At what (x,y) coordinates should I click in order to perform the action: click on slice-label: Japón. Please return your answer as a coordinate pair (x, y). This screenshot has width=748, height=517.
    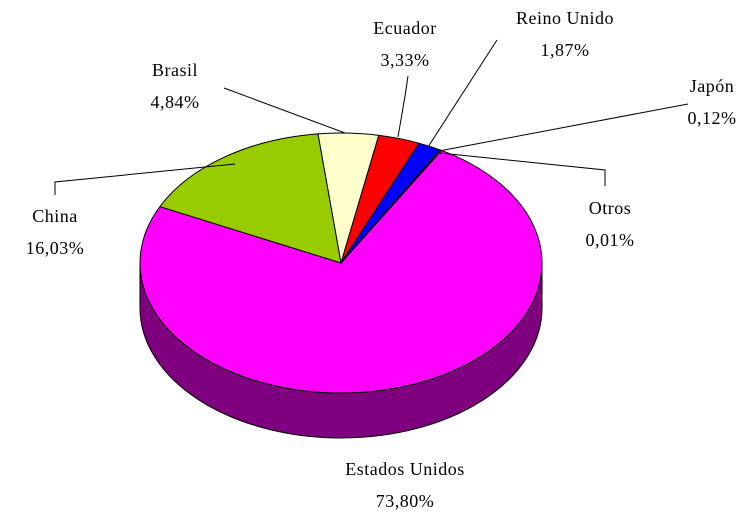
    Looking at the image, I should click on (712, 86).